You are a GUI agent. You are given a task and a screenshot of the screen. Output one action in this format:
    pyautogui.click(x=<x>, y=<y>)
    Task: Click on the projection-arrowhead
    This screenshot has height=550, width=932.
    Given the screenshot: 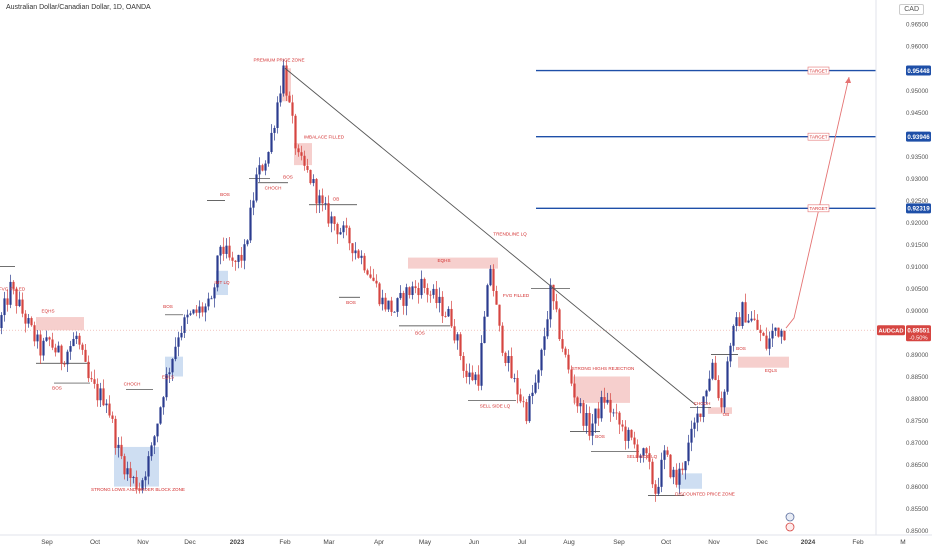 What is the action you would take?
    pyautogui.click(x=848, y=80)
    